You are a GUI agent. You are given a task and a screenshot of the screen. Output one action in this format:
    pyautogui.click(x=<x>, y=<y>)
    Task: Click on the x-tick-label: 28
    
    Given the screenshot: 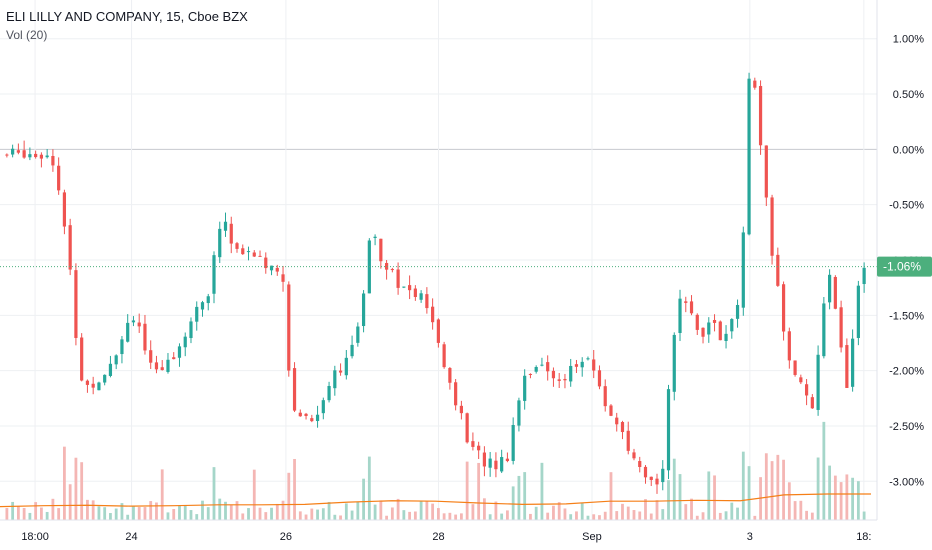 What is the action you would take?
    pyautogui.click(x=438, y=537)
    